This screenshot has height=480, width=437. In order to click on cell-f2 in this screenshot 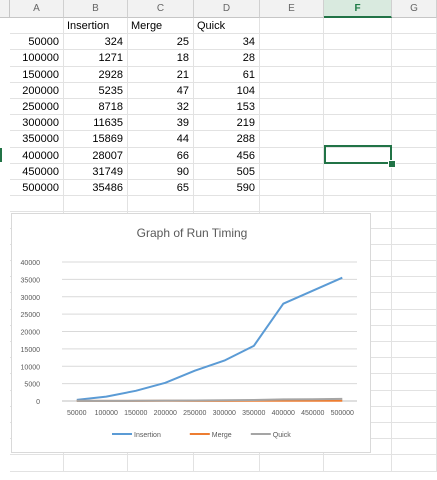, I will do `click(358, 42)`.